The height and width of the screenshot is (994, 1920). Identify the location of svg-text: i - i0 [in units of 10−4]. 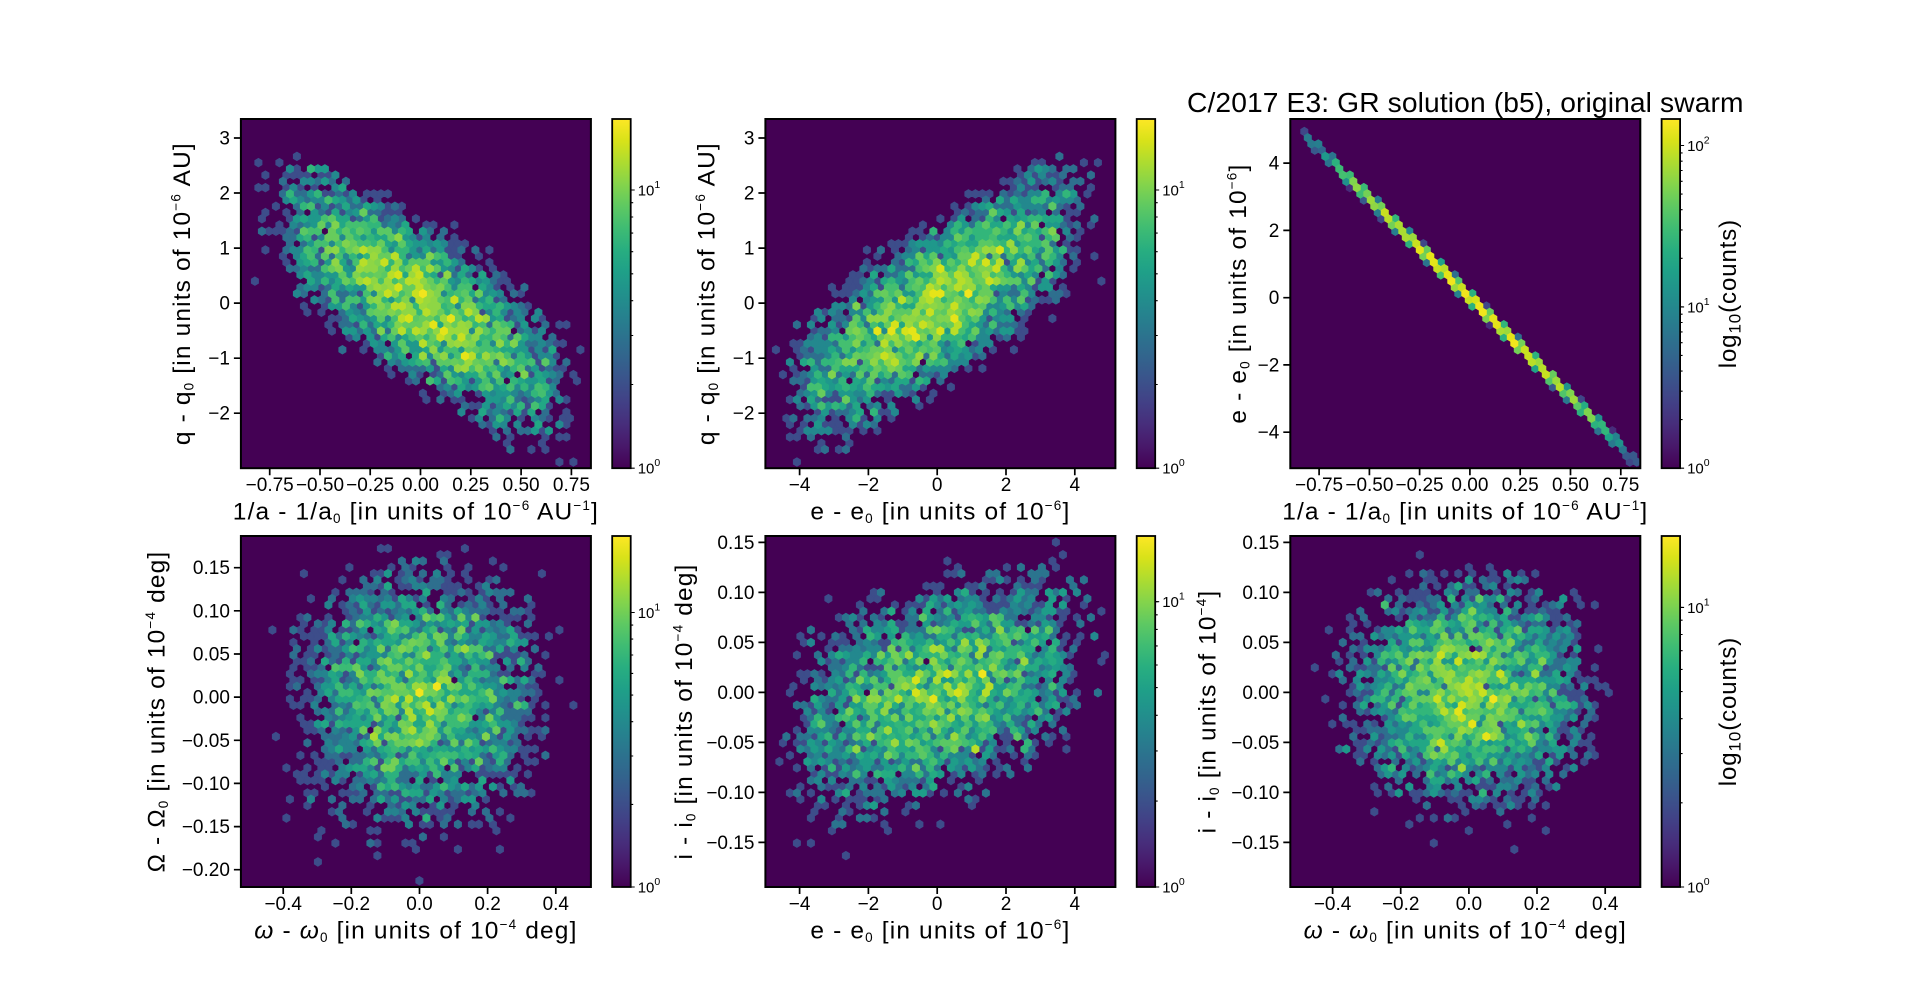
(1208, 712).